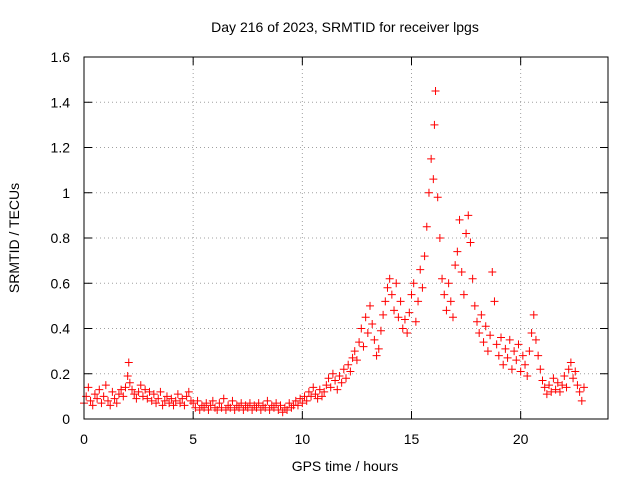 The width and height of the screenshot is (640, 480). I want to click on y-tick-label: 1.6, so click(61, 57).